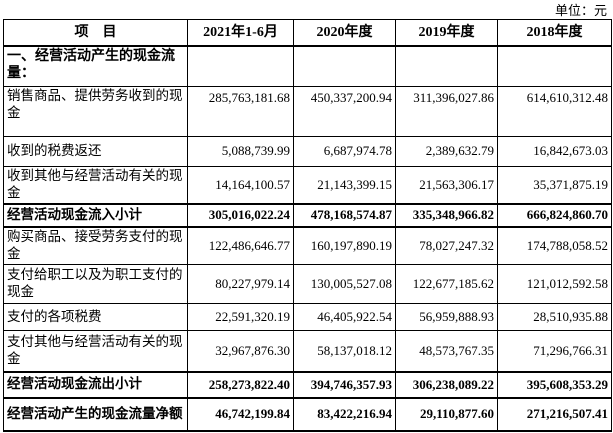  I want to click on cell-value: 258,273,822.40, so click(240, 384).